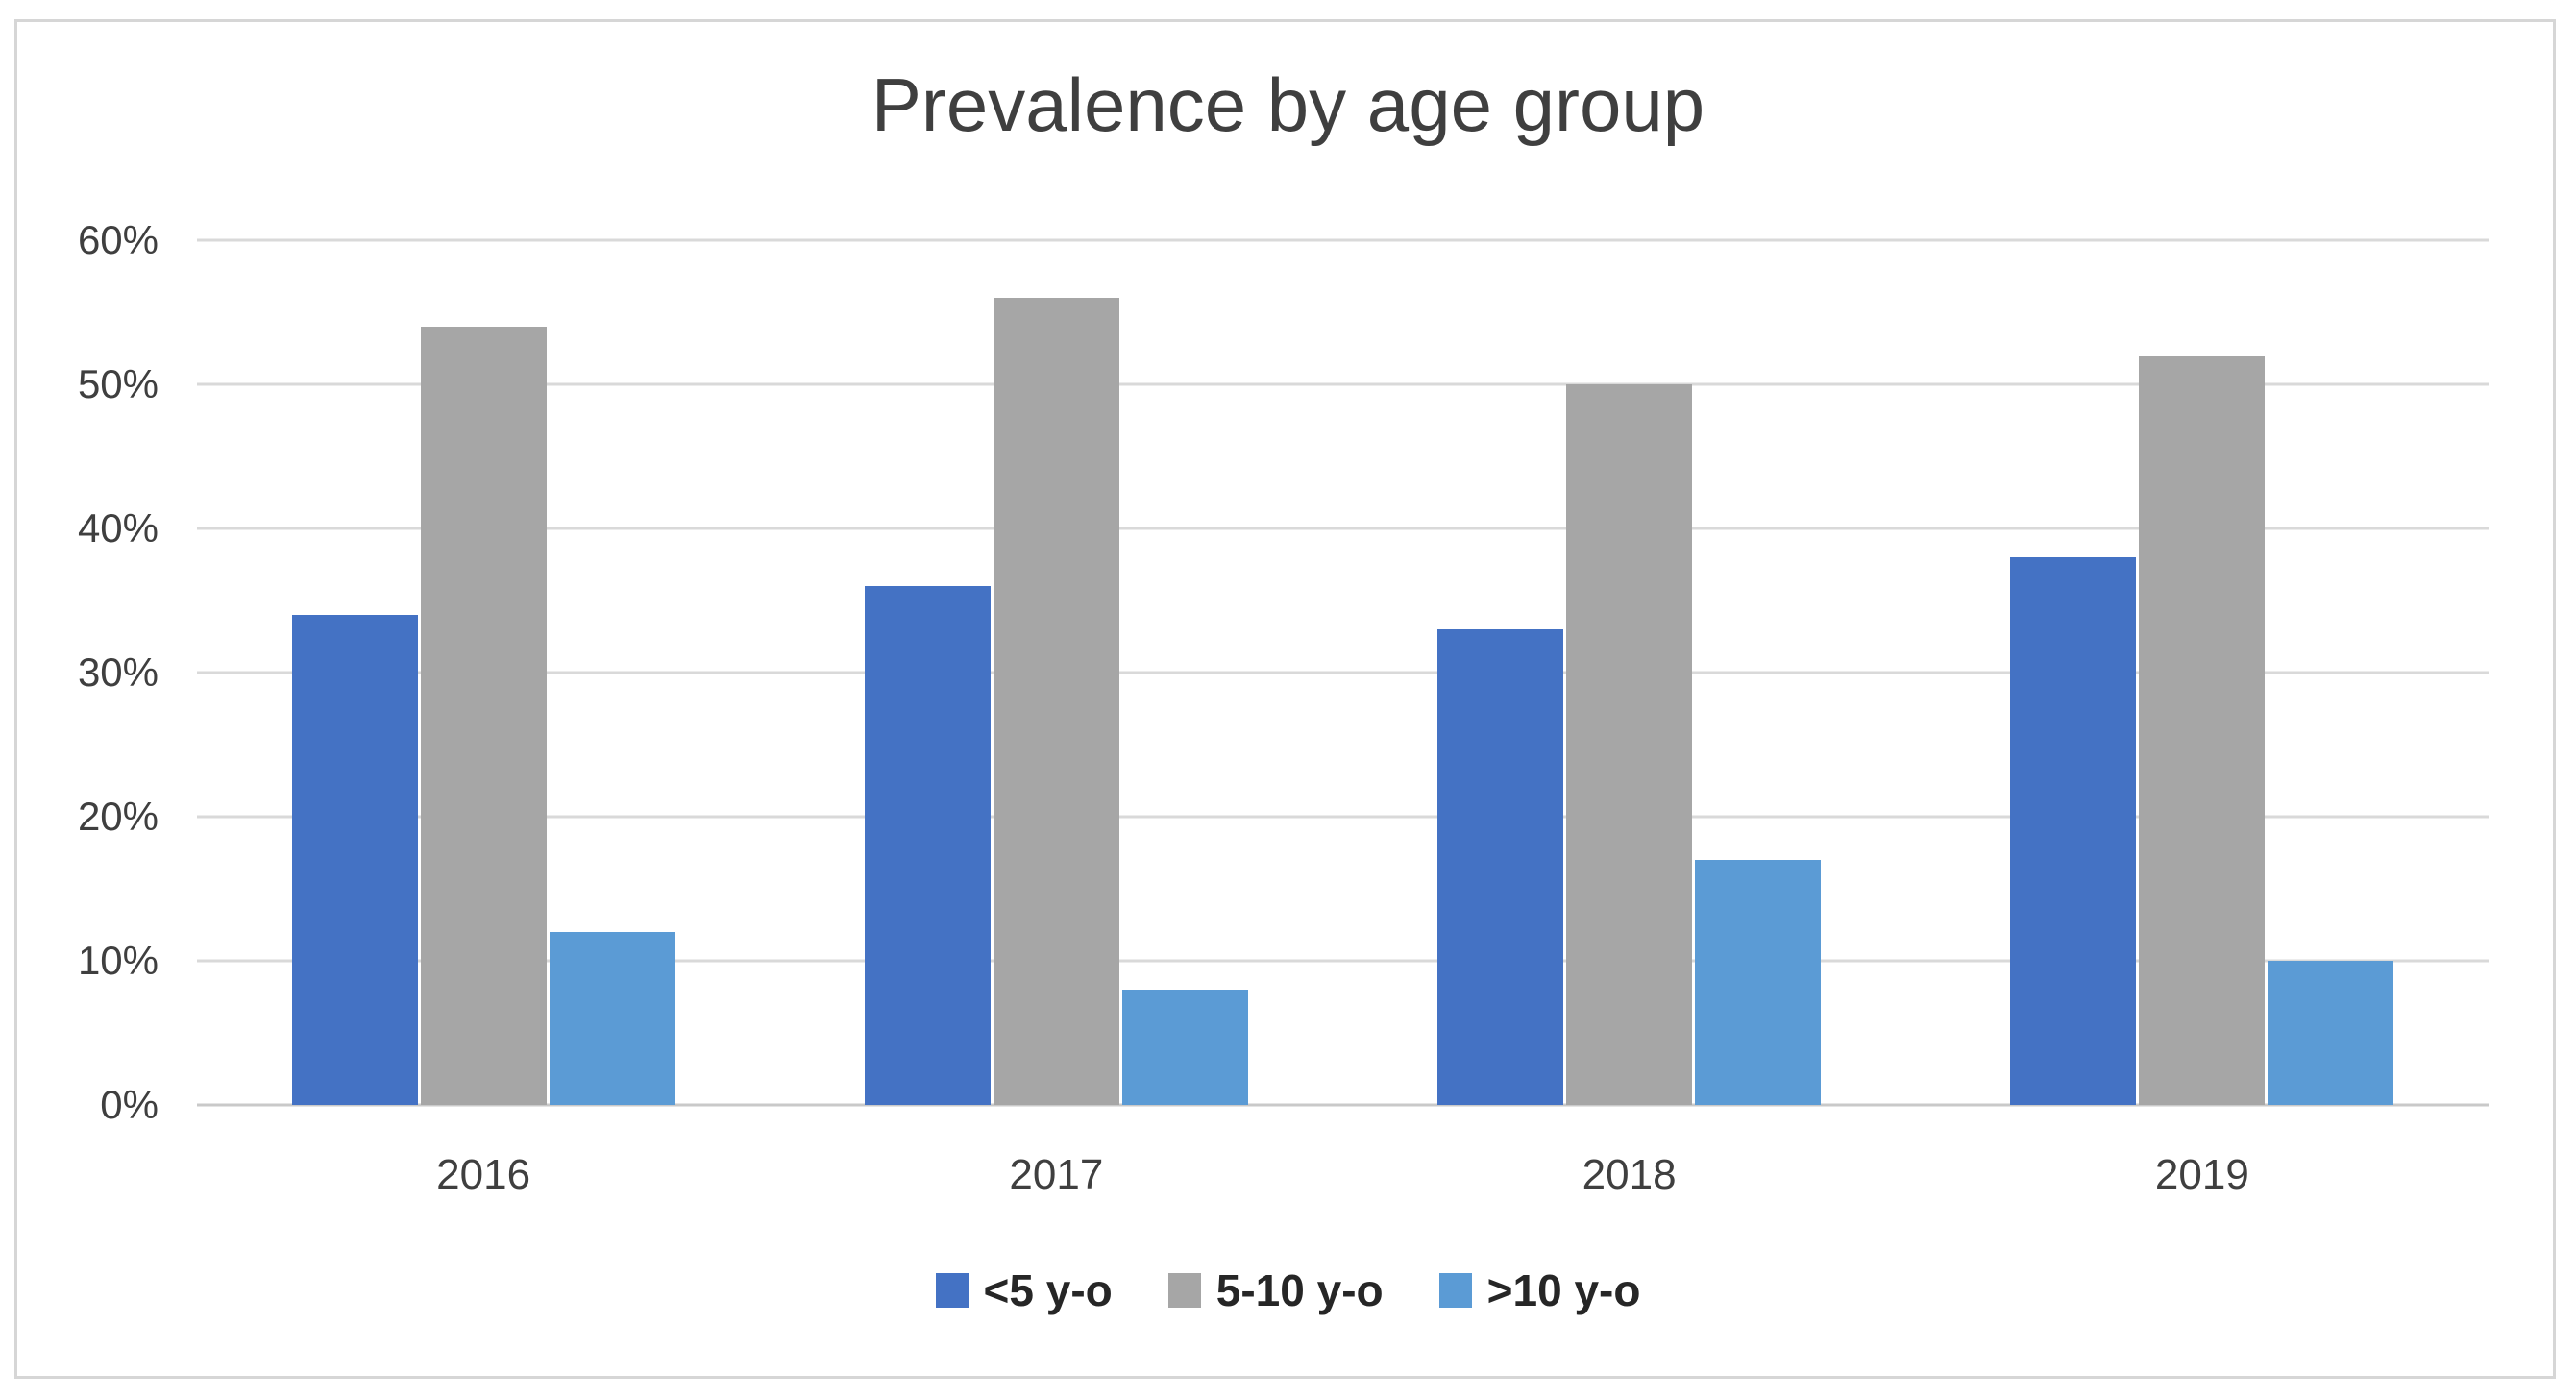  I want to click on bar-2019->10 y-o, so click(2331, 1033).